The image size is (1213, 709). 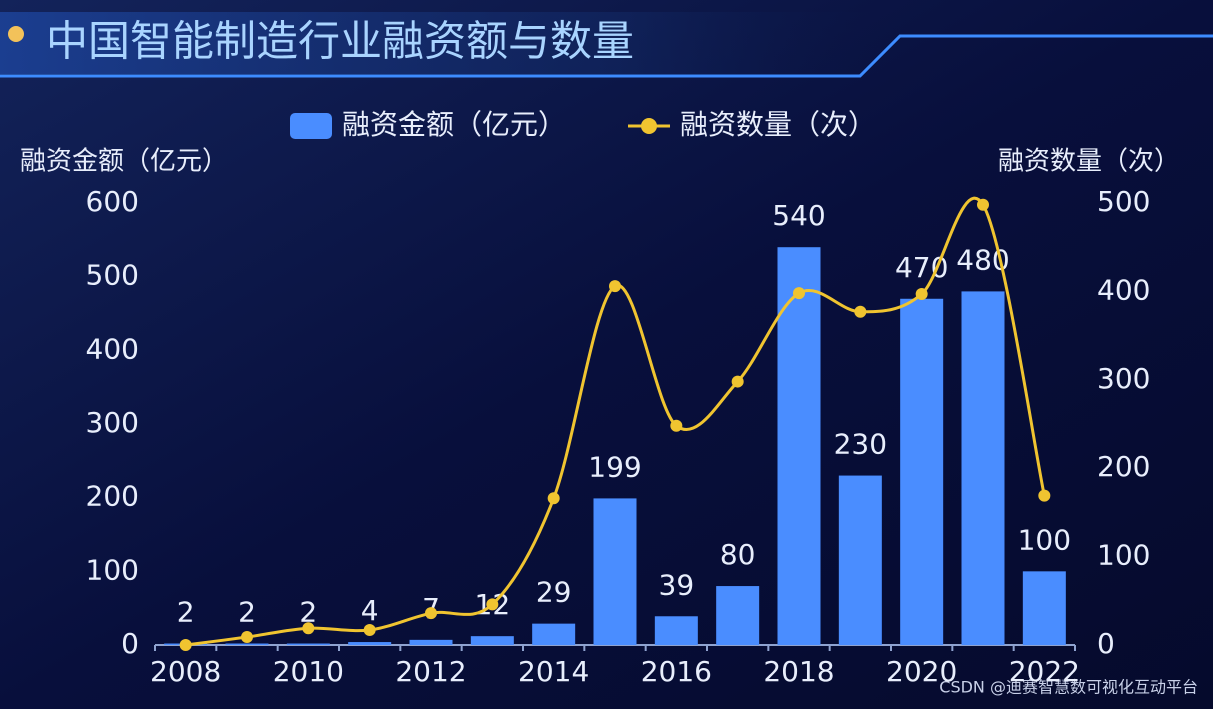 I want to click on y2-tick-label: 200, so click(x=1123, y=466).